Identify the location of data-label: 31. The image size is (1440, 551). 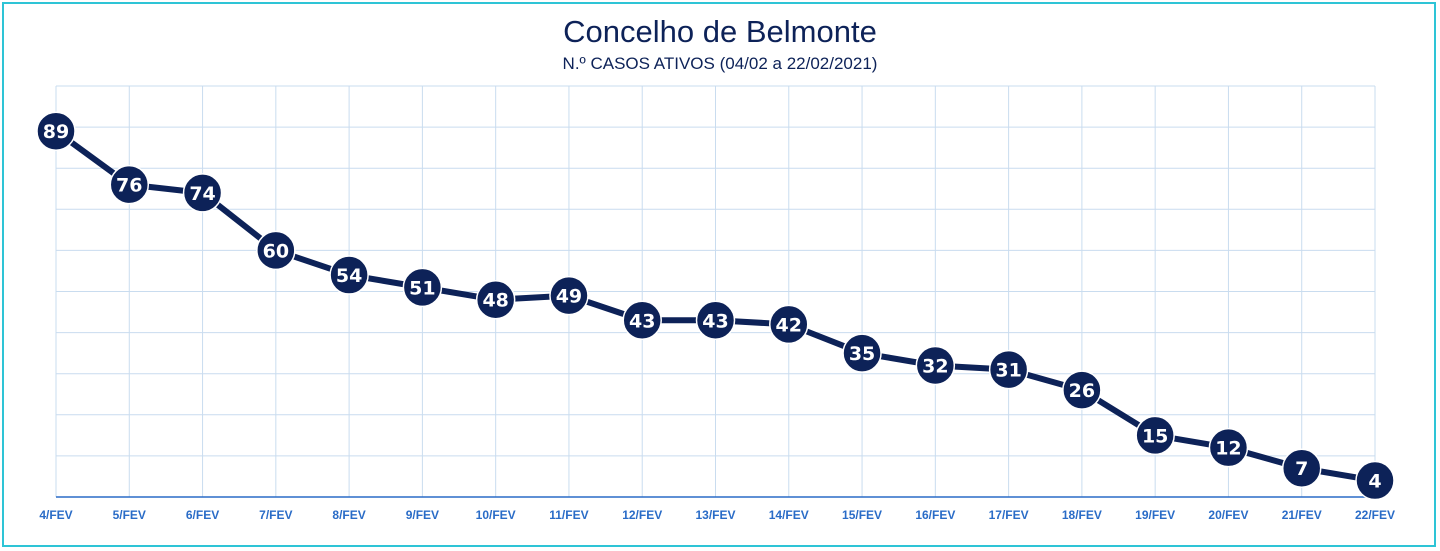
(1008, 371).